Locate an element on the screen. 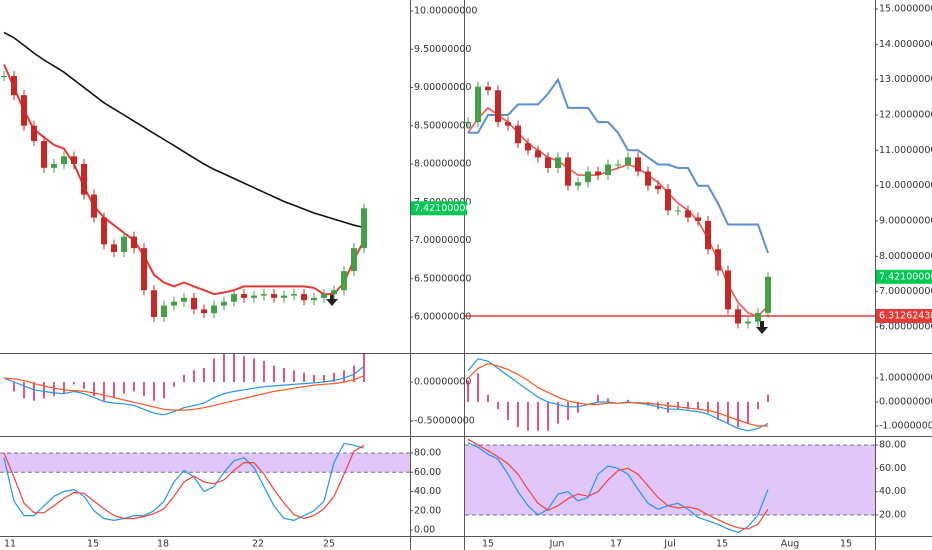 The height and width of the screenshot is (550, 932). x-tick-label: 25 is located at coordinates (329, 544).